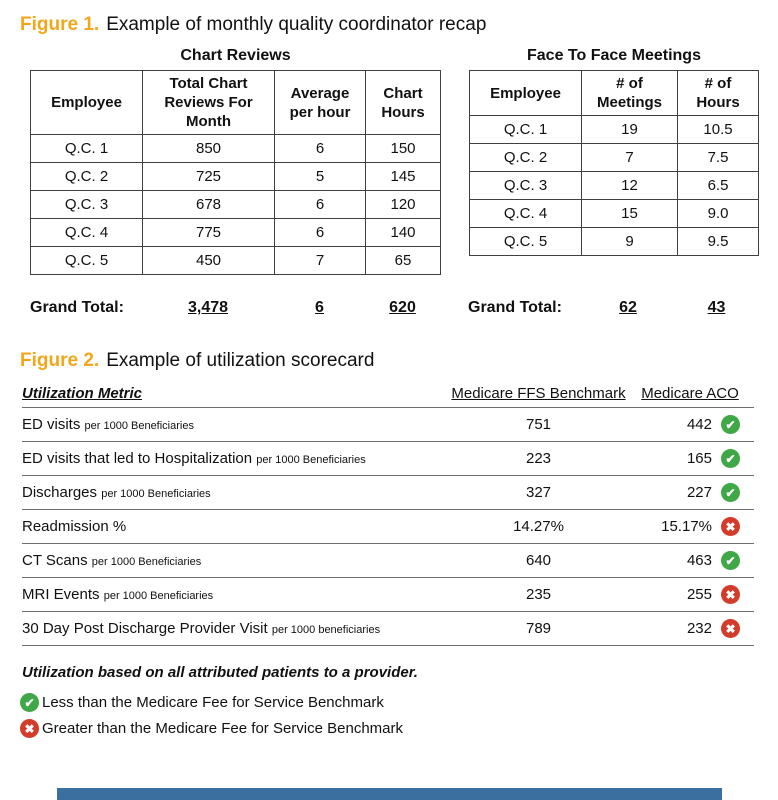  I want to click on metric-cell: Readmission %, so click(236, 526).